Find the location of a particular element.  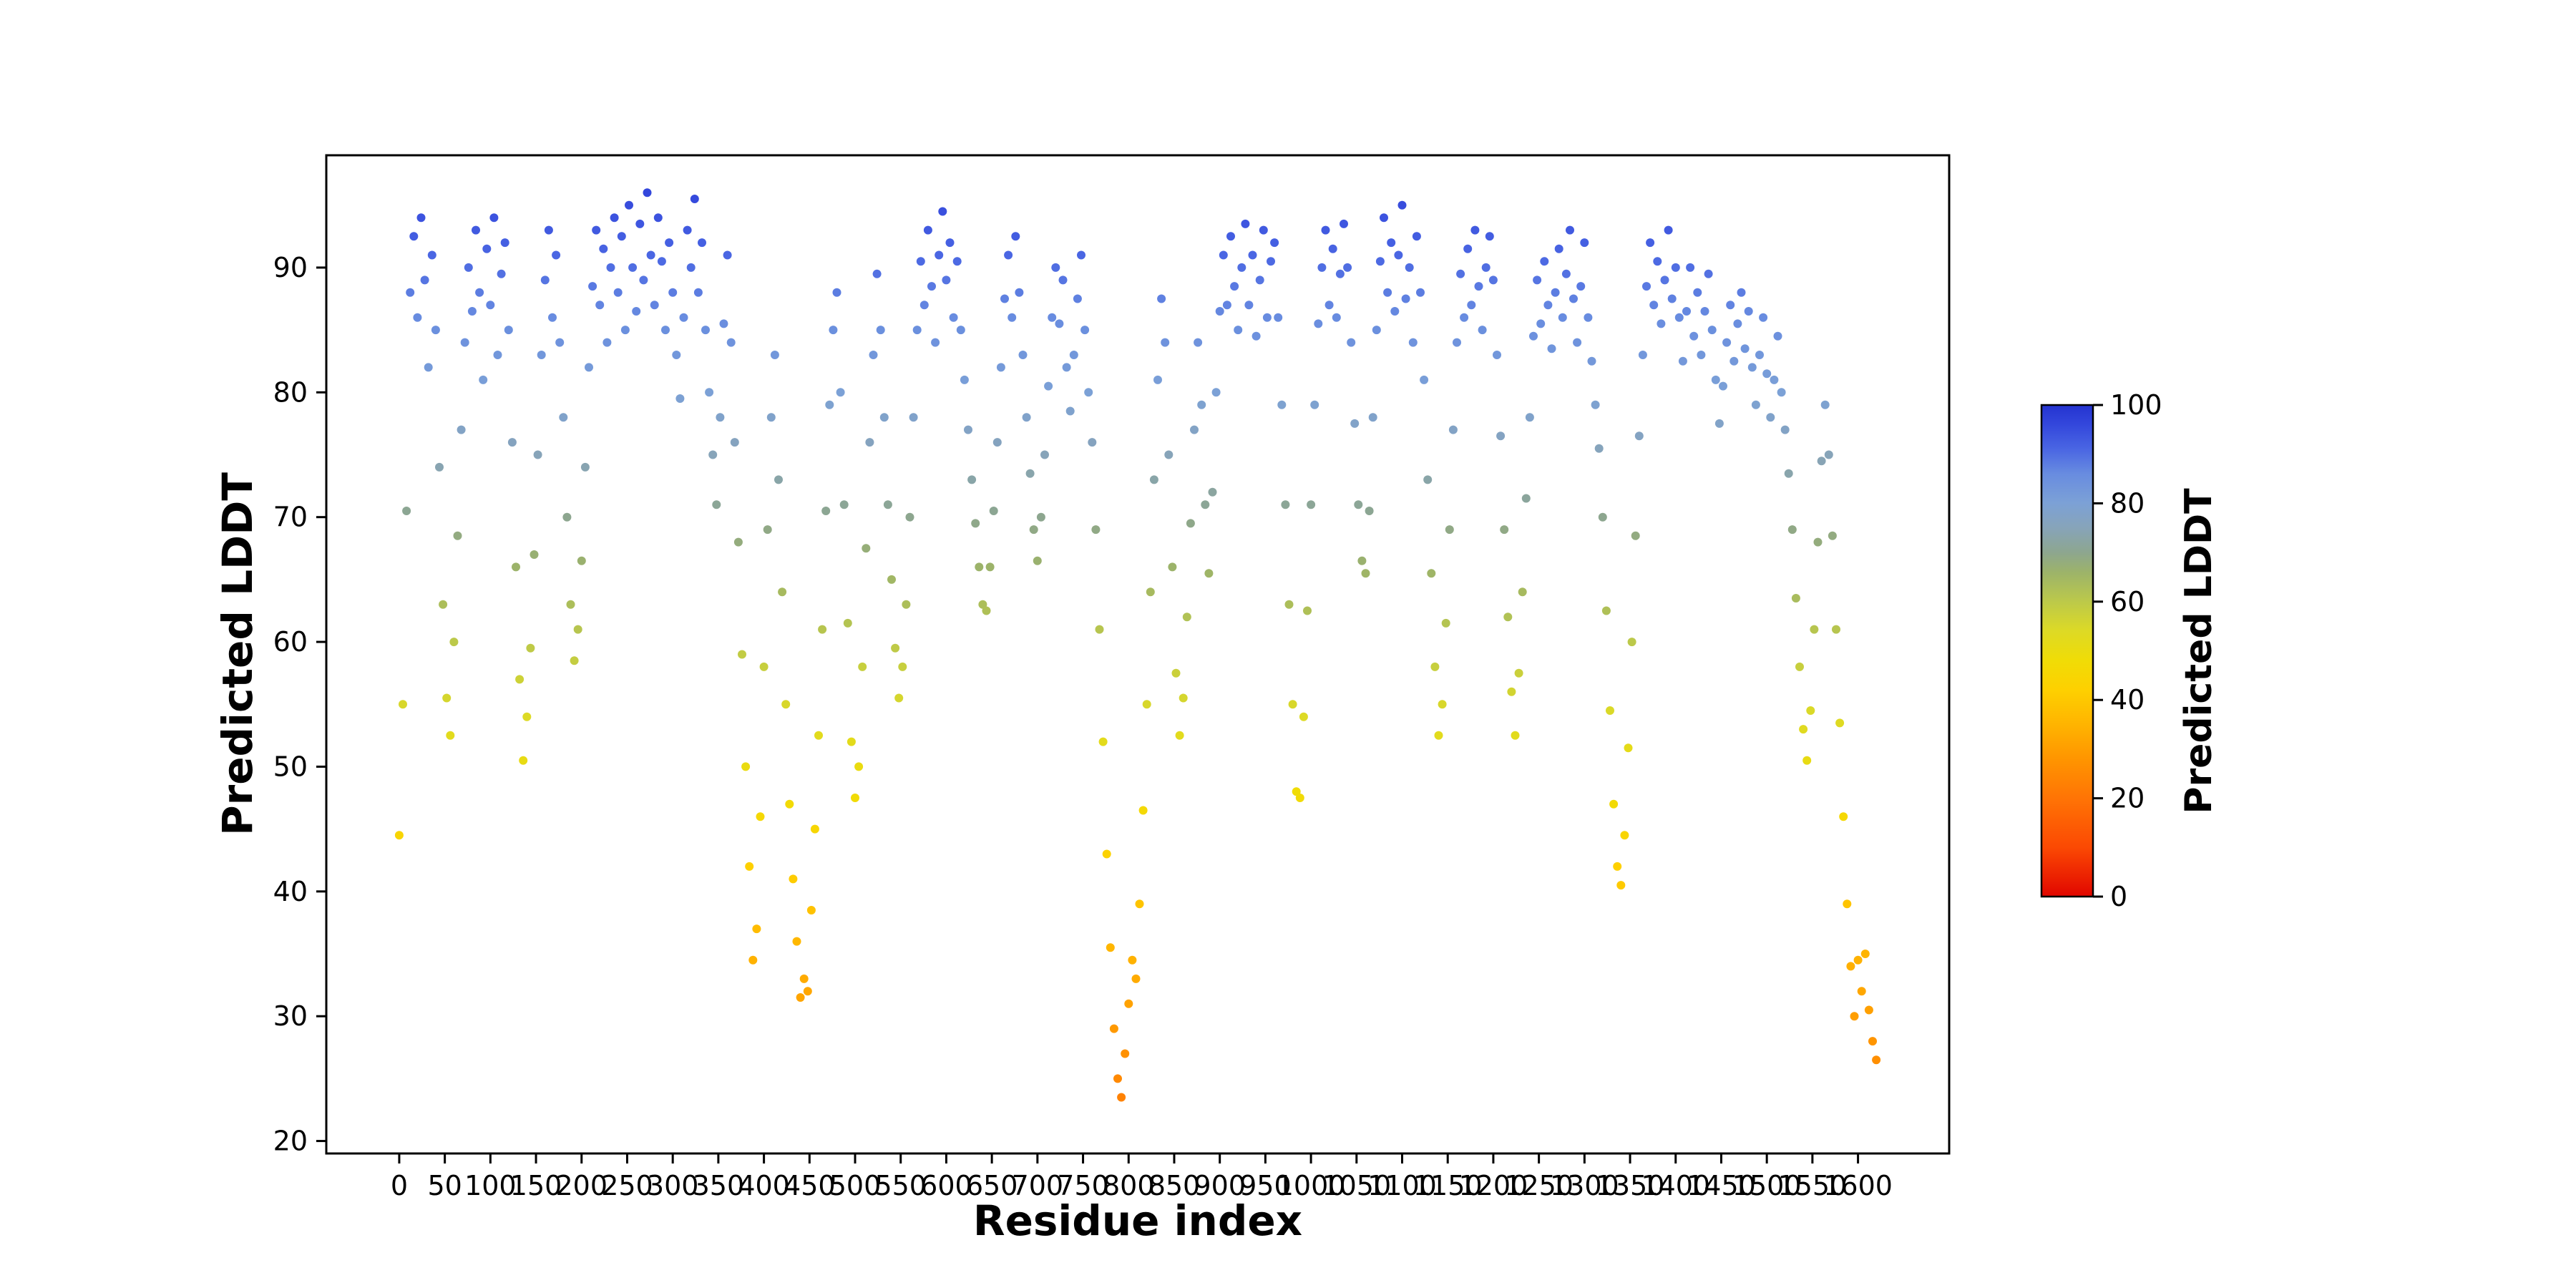

x-tick-label: 1000 is located at coordinates (1311, 1185).